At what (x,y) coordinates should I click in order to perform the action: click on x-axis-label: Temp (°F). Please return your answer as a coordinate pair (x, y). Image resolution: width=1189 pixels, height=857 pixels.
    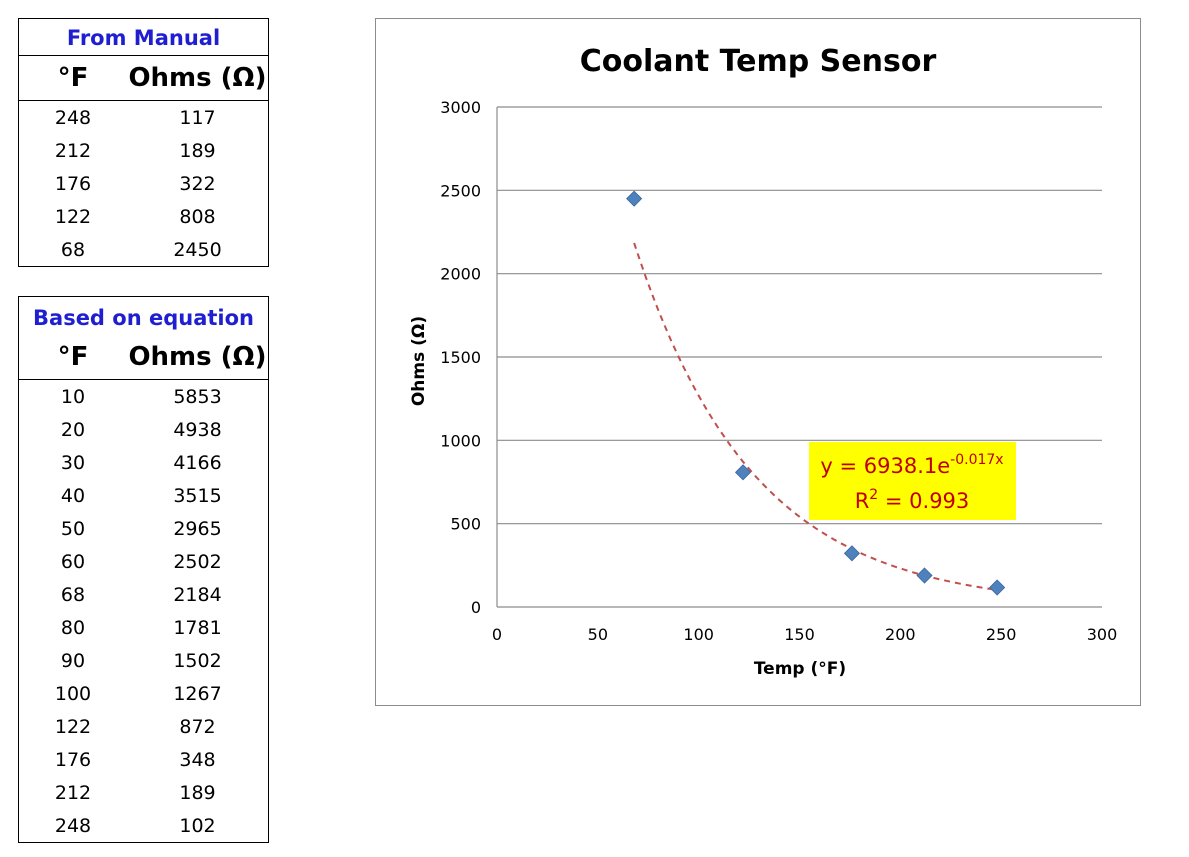
    Looking at the image, I should click on (800, 669).